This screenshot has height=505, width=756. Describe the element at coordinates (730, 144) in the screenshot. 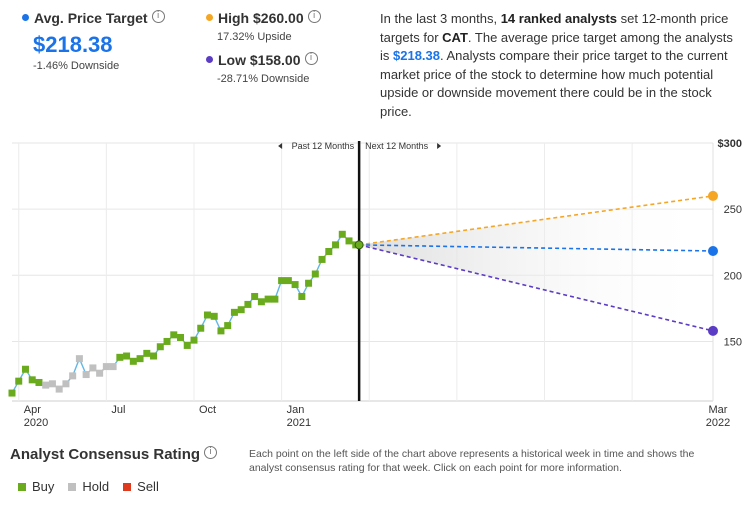

I see `y-tick-label: $300` at that location.